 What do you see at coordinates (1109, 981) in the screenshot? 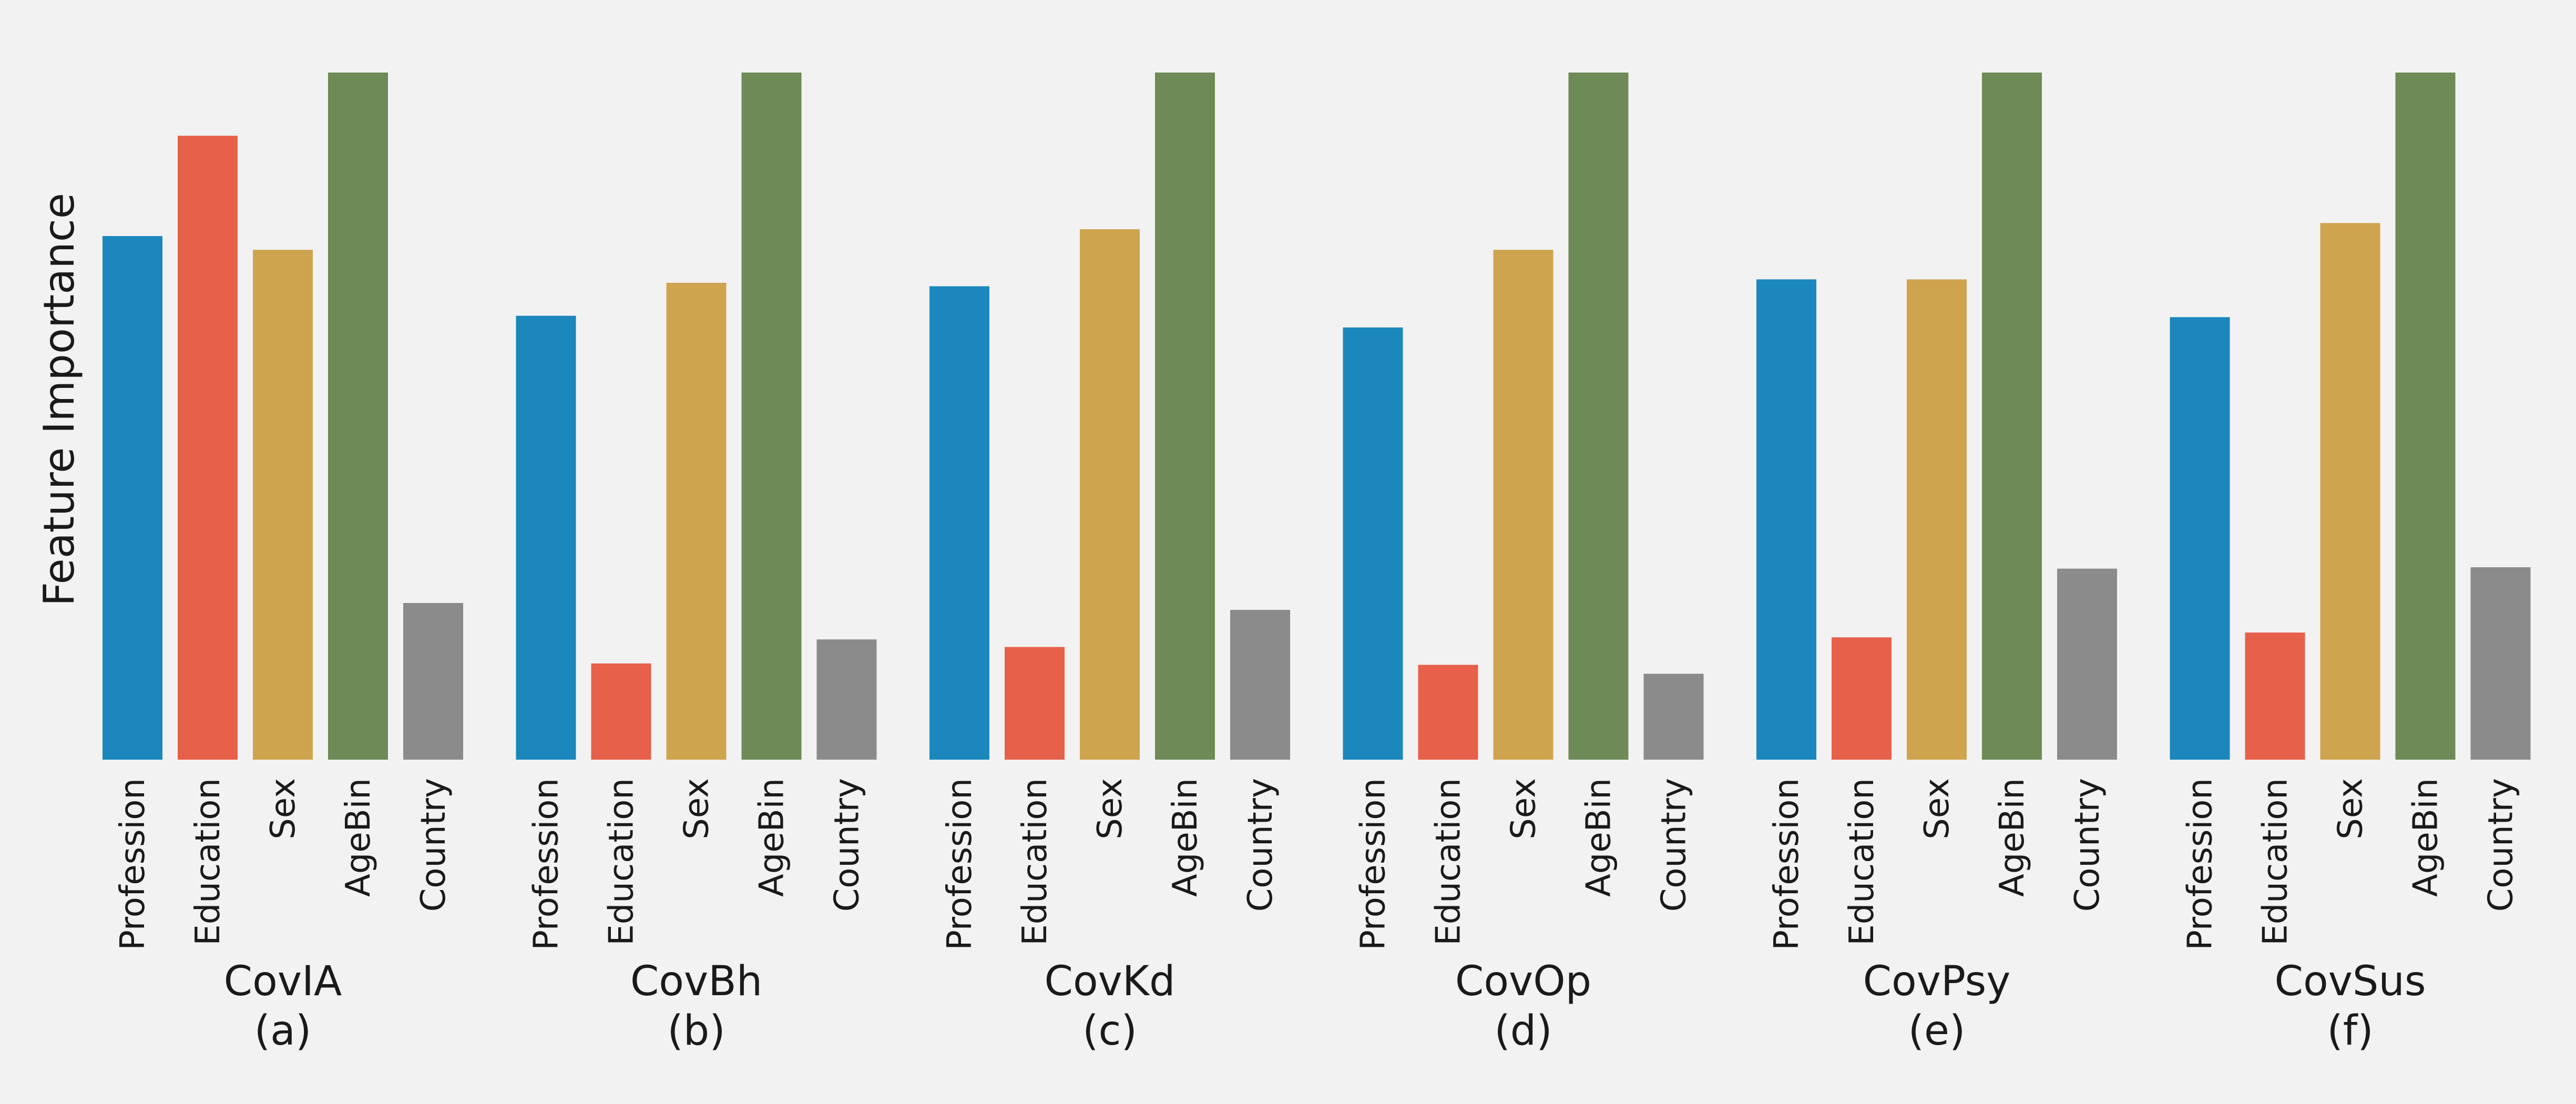
I see `panel-name-label: CovKd` at bounding box center [1109, 981].